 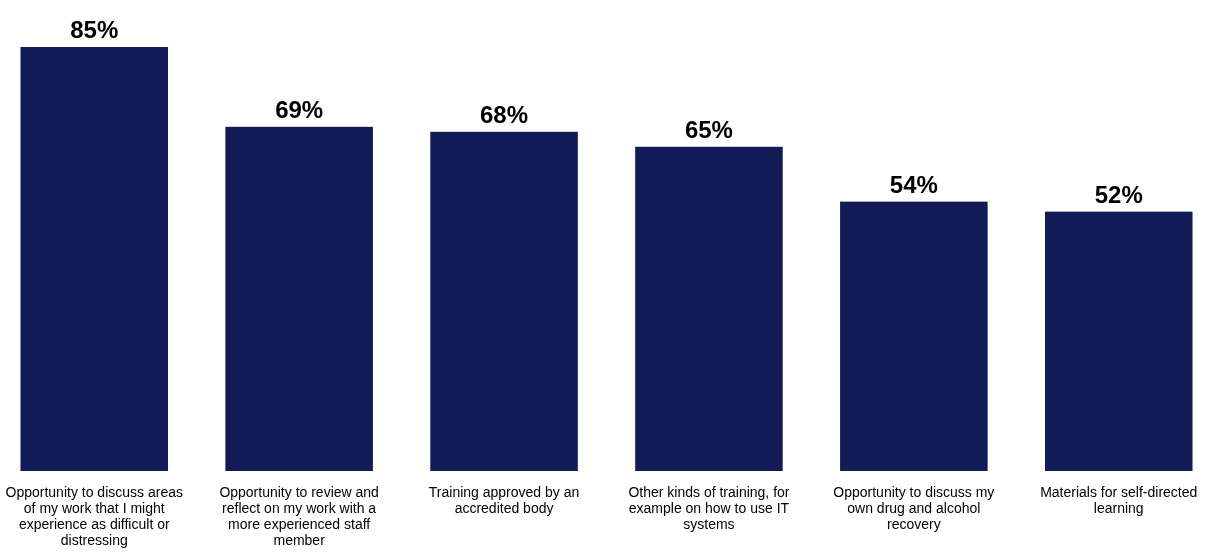 I want to click on x-tick-label: Other kinds of training, for example on how to use IT systems, so click(x=709, y=508).